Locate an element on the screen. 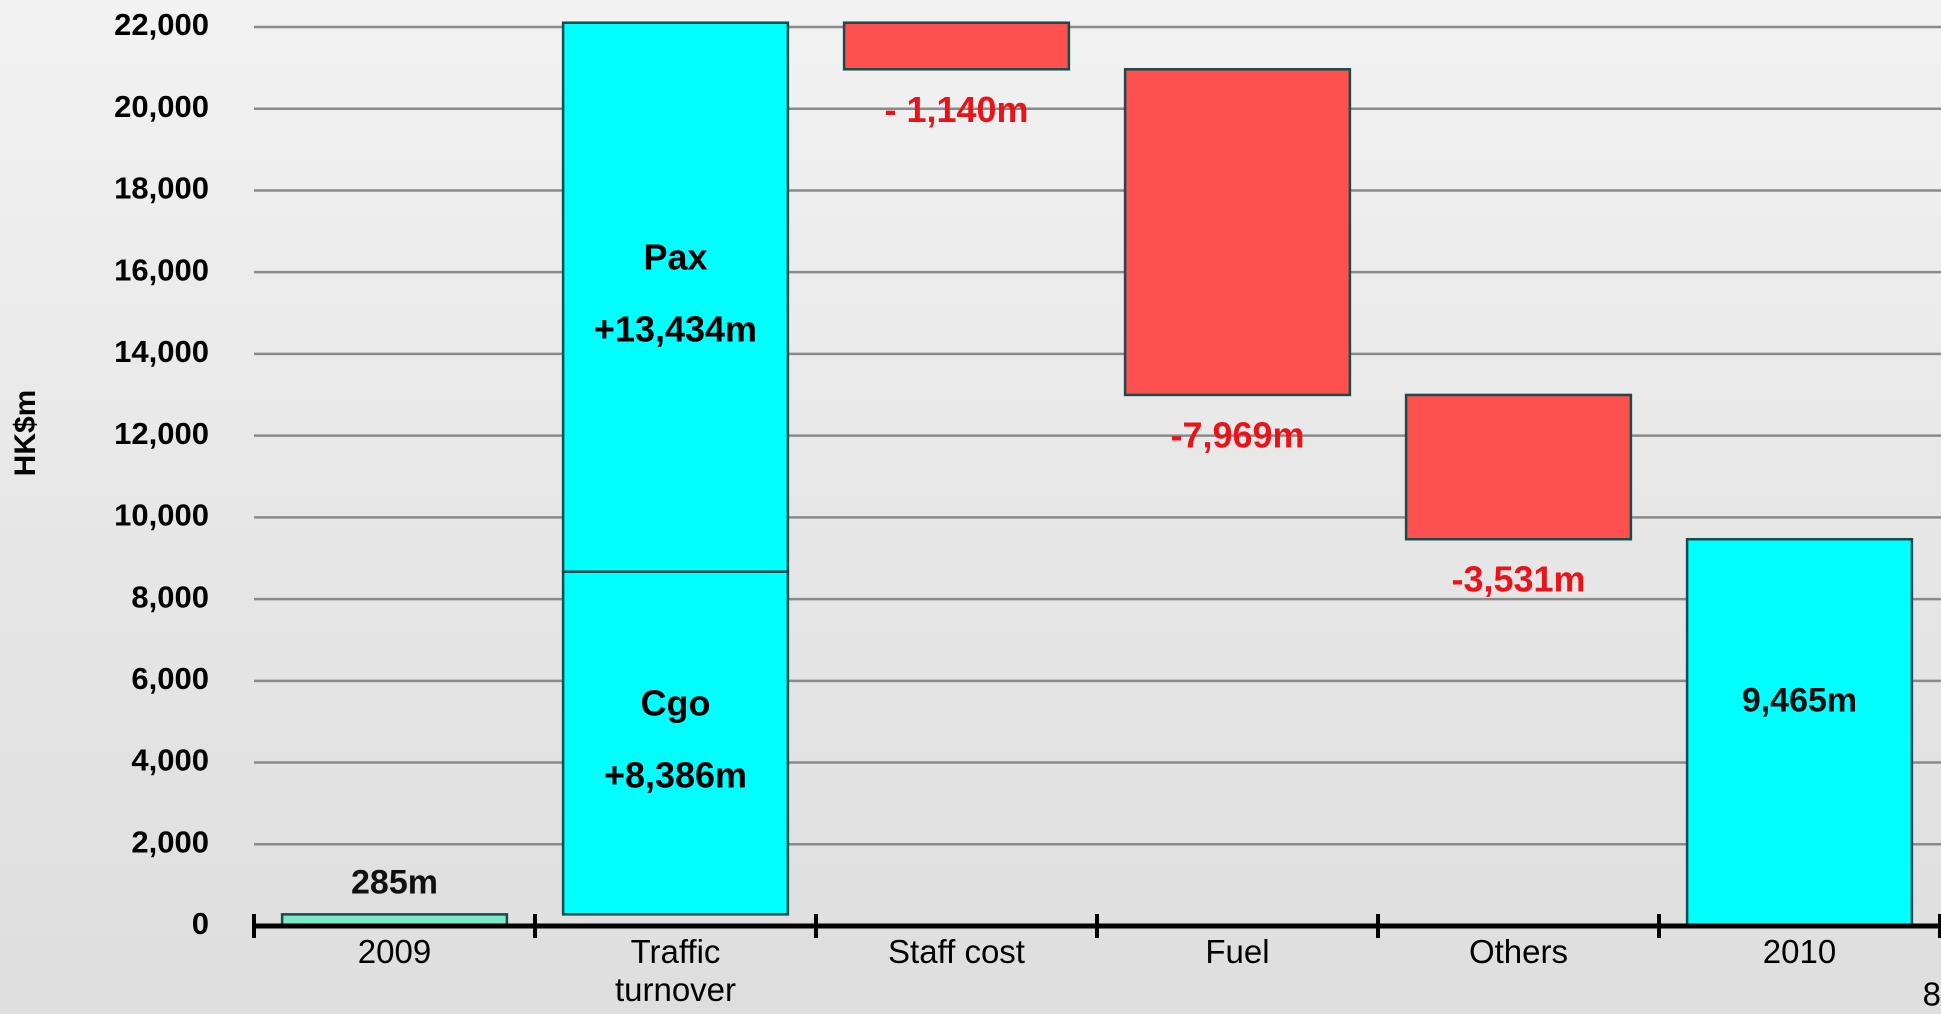 This screenshot has width=1941, height=1014. y-tick-label: 18,000 is located at coordinates (161, 188).